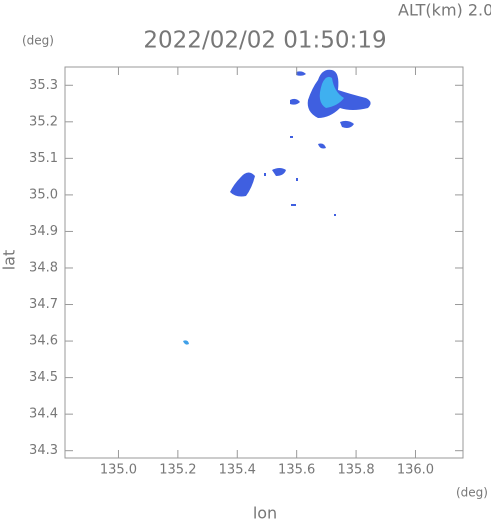 The height and width of the screenshot is (521, 491). I want to click on x-tick-label: 136.0, so click(415, 470).